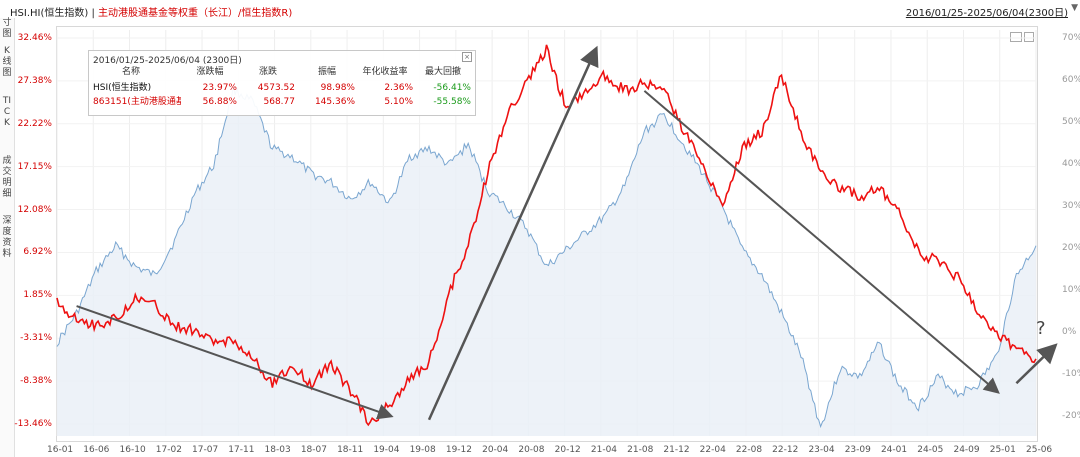 This screenshot has height=457, width=1080. Describe the element at coordinates (1071, 290) in the screenshot. I see `right-tick-label: 10%` at that location.